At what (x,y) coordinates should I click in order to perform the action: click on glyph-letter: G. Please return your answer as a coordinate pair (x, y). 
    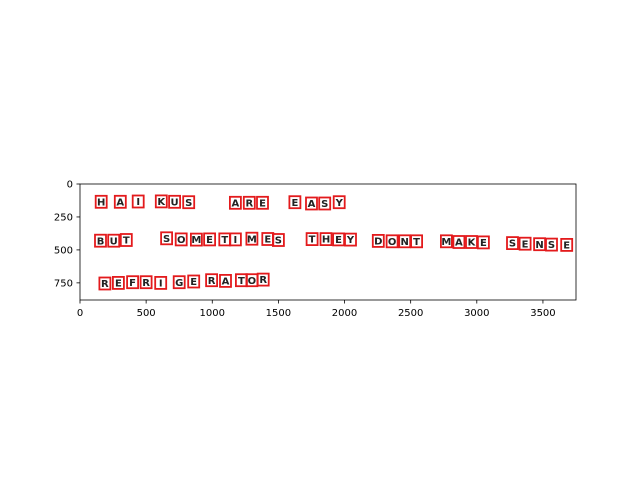
    Looking at the image, I should click on (179, 283).